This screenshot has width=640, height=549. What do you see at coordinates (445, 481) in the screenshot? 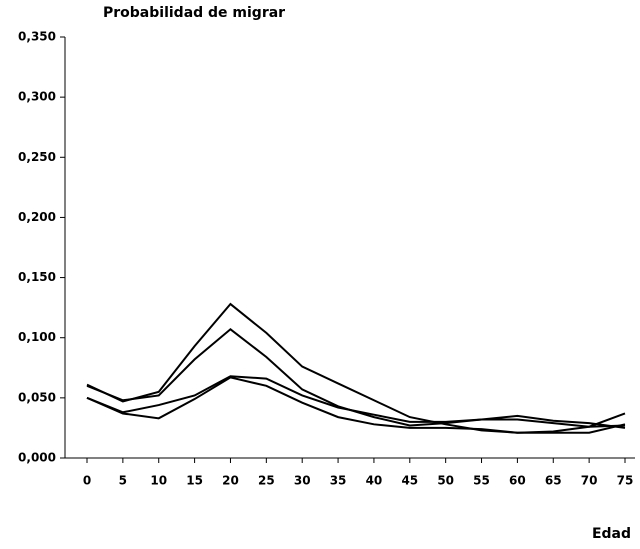
I see `x-tick-label: 50` at bounding box center [445, 481].